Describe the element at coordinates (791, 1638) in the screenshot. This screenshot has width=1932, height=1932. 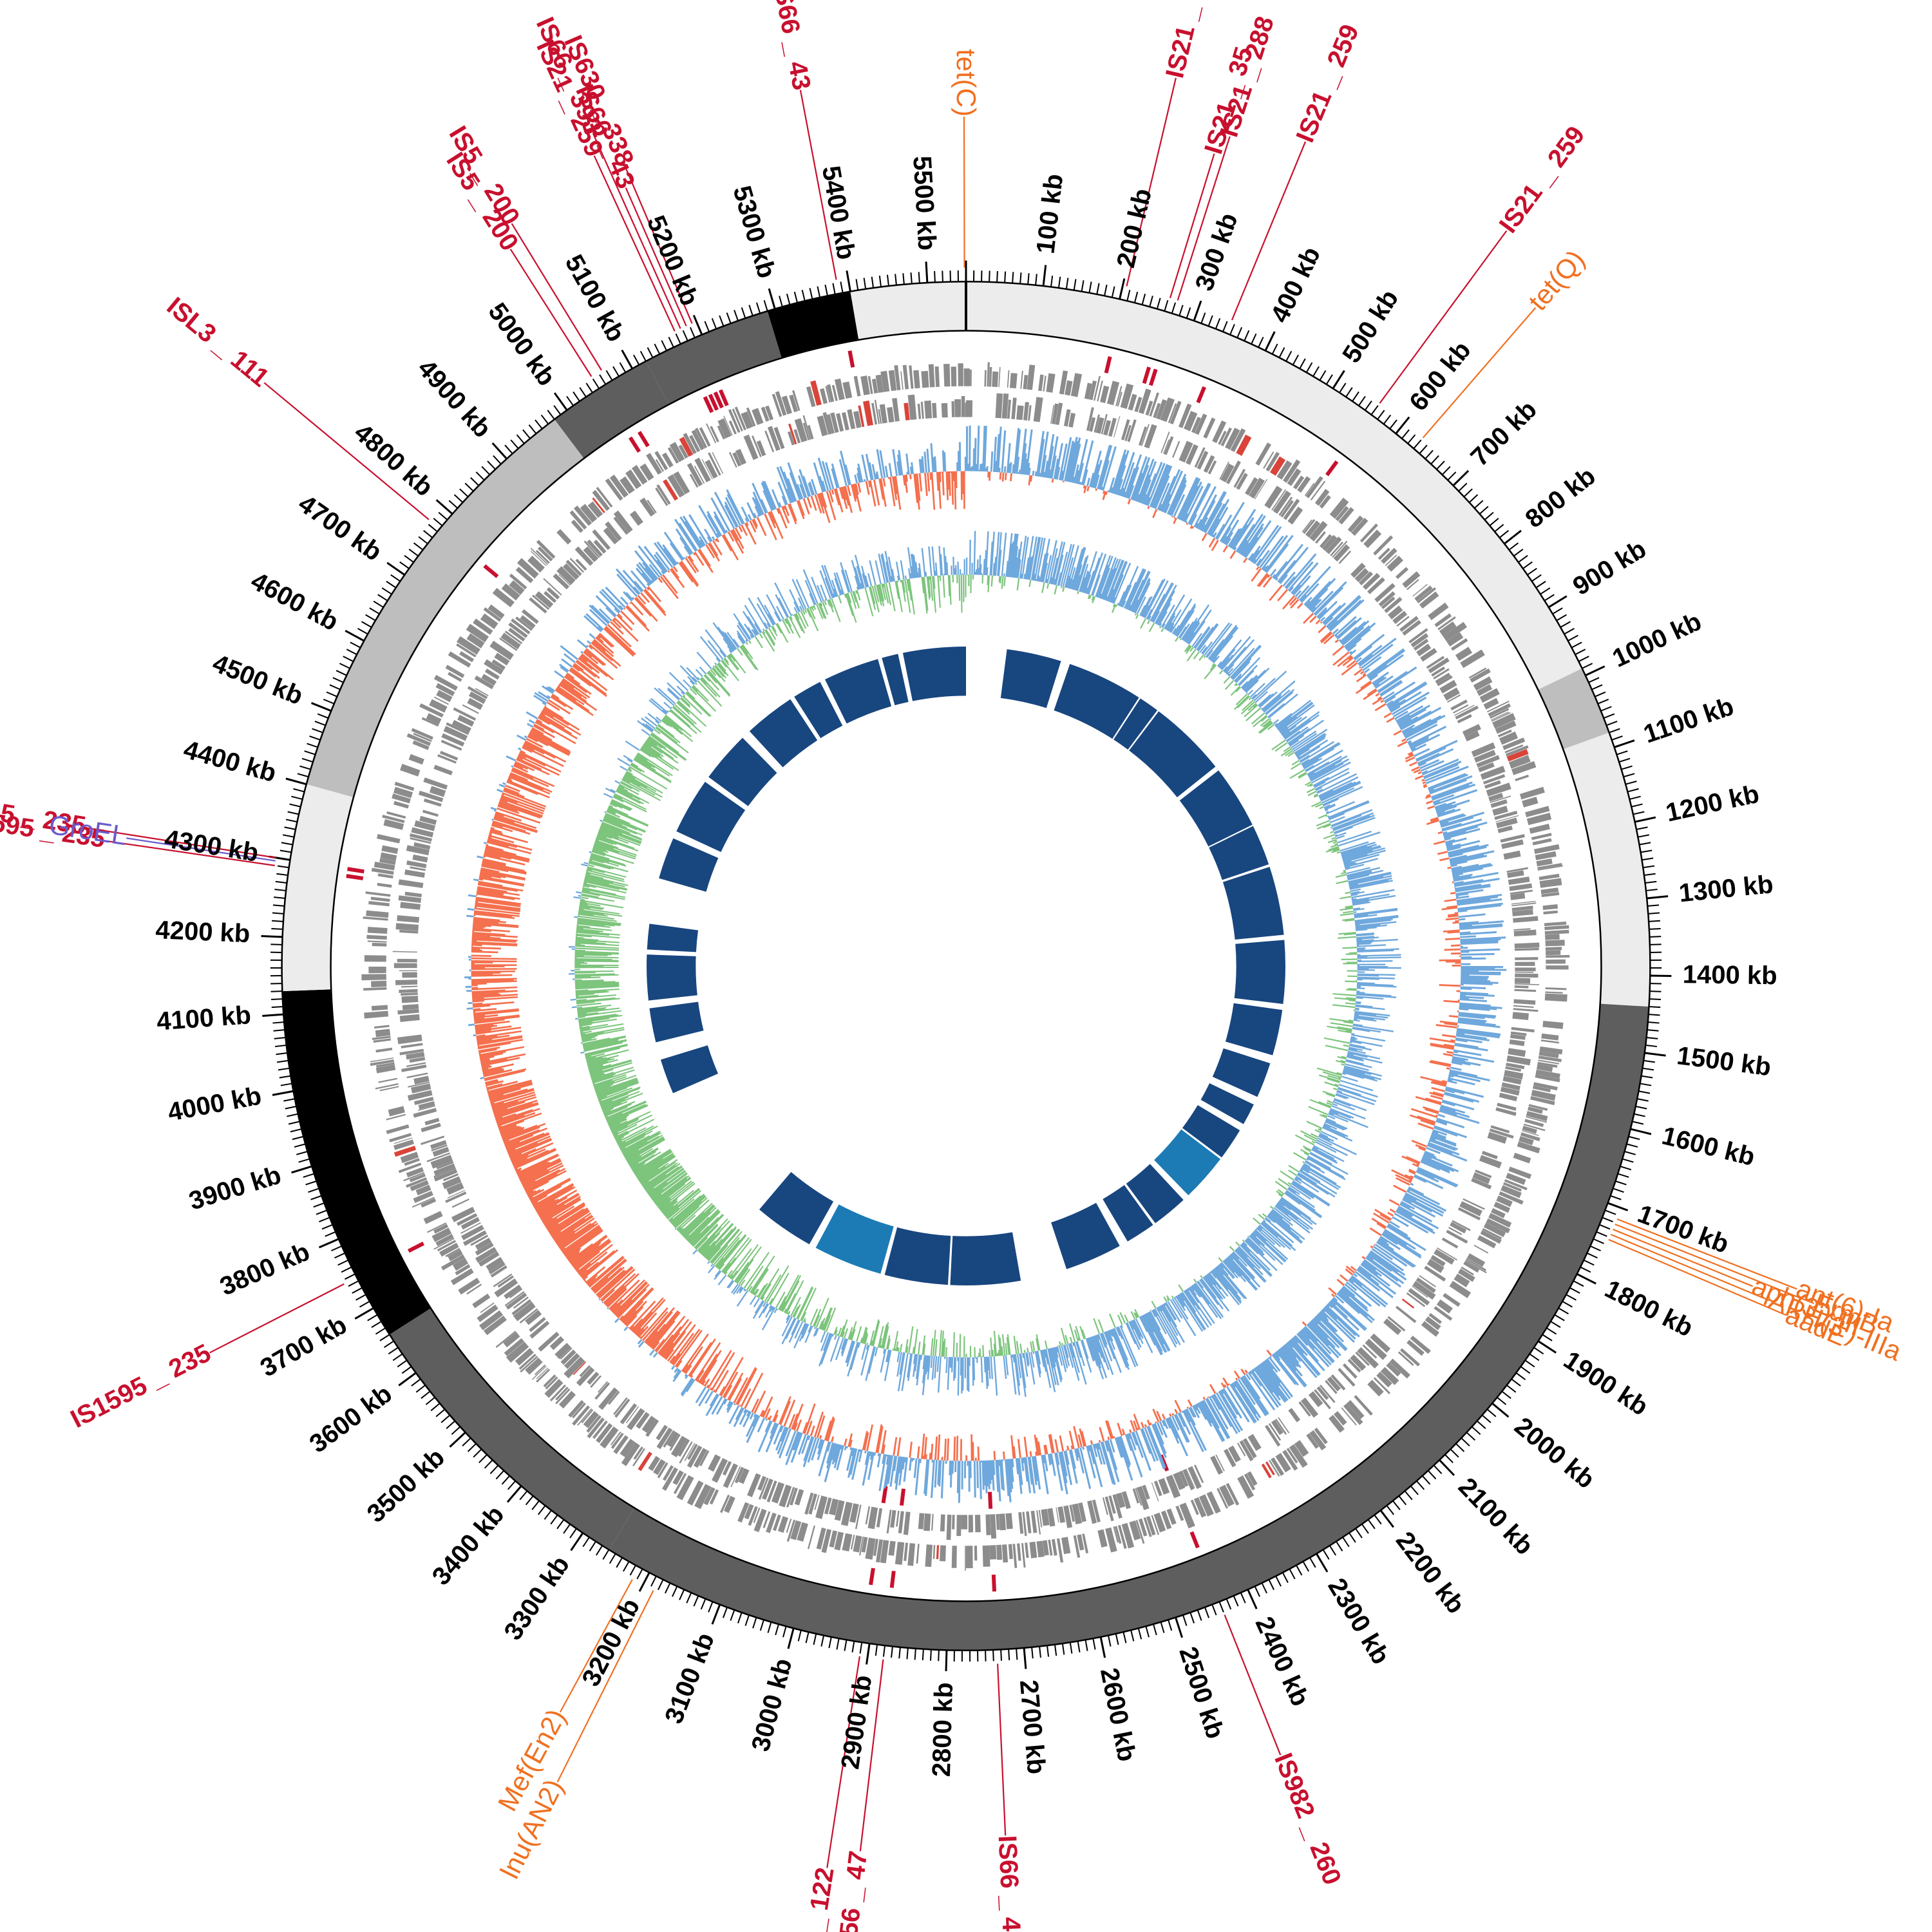
I see `axis-tick-major` at that location.